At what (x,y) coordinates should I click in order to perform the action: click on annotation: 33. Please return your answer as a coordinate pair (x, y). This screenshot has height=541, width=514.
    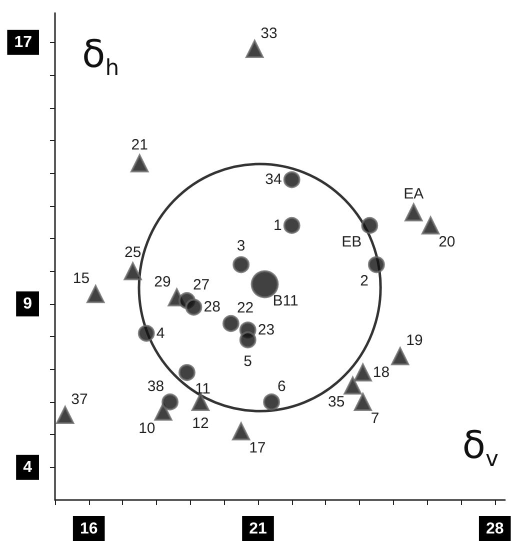
    Looking at the image, I should click on (269, 33).